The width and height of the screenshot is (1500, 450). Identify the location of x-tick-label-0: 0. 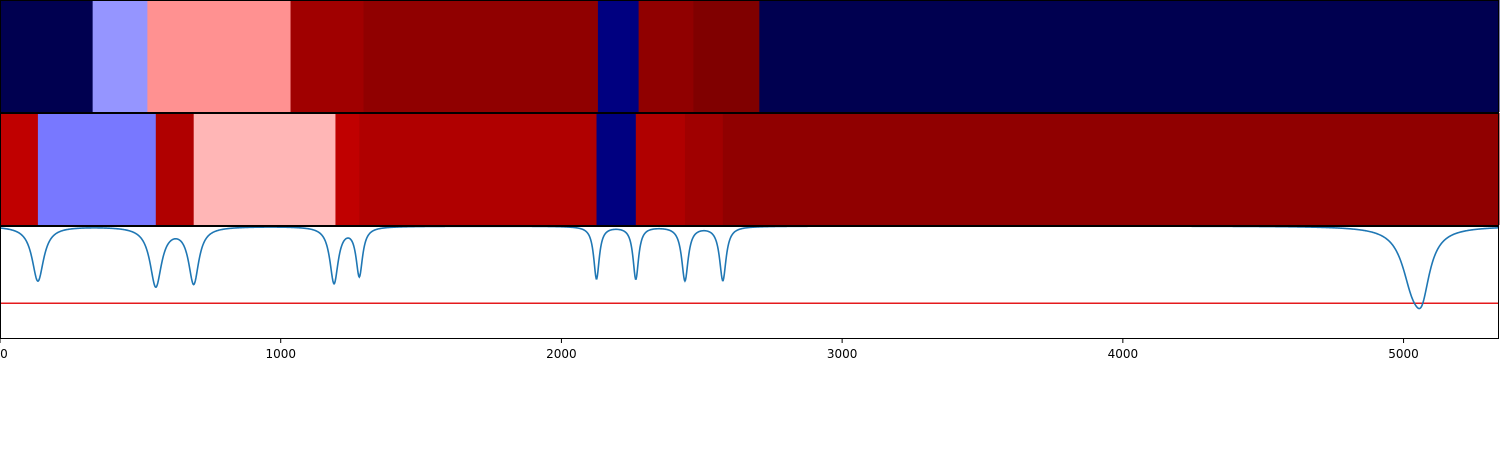
(4, 354).